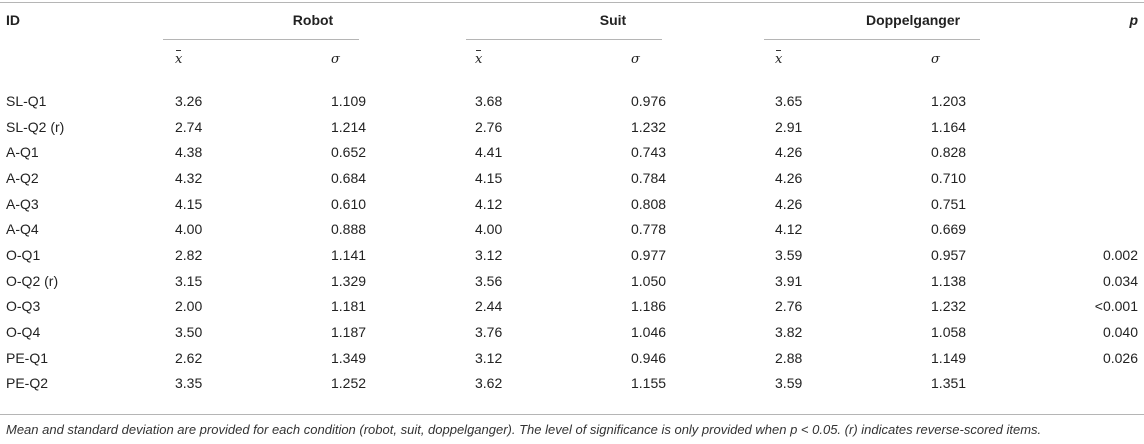 Image resolution: width=1144 pixels, height=444 pixels. I want to click on doppelganger-mean-cell: 3.82, so click(789, 332).